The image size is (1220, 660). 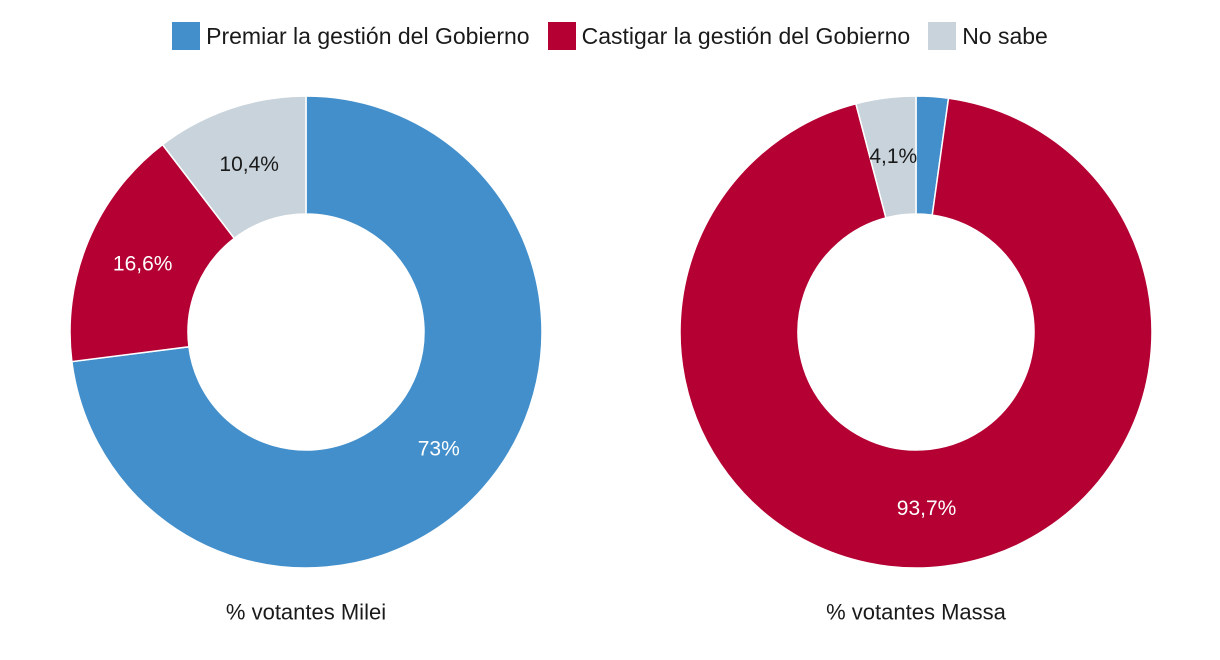 I want to click on donut-1-slice-castigar, so click(x=152, y=253).